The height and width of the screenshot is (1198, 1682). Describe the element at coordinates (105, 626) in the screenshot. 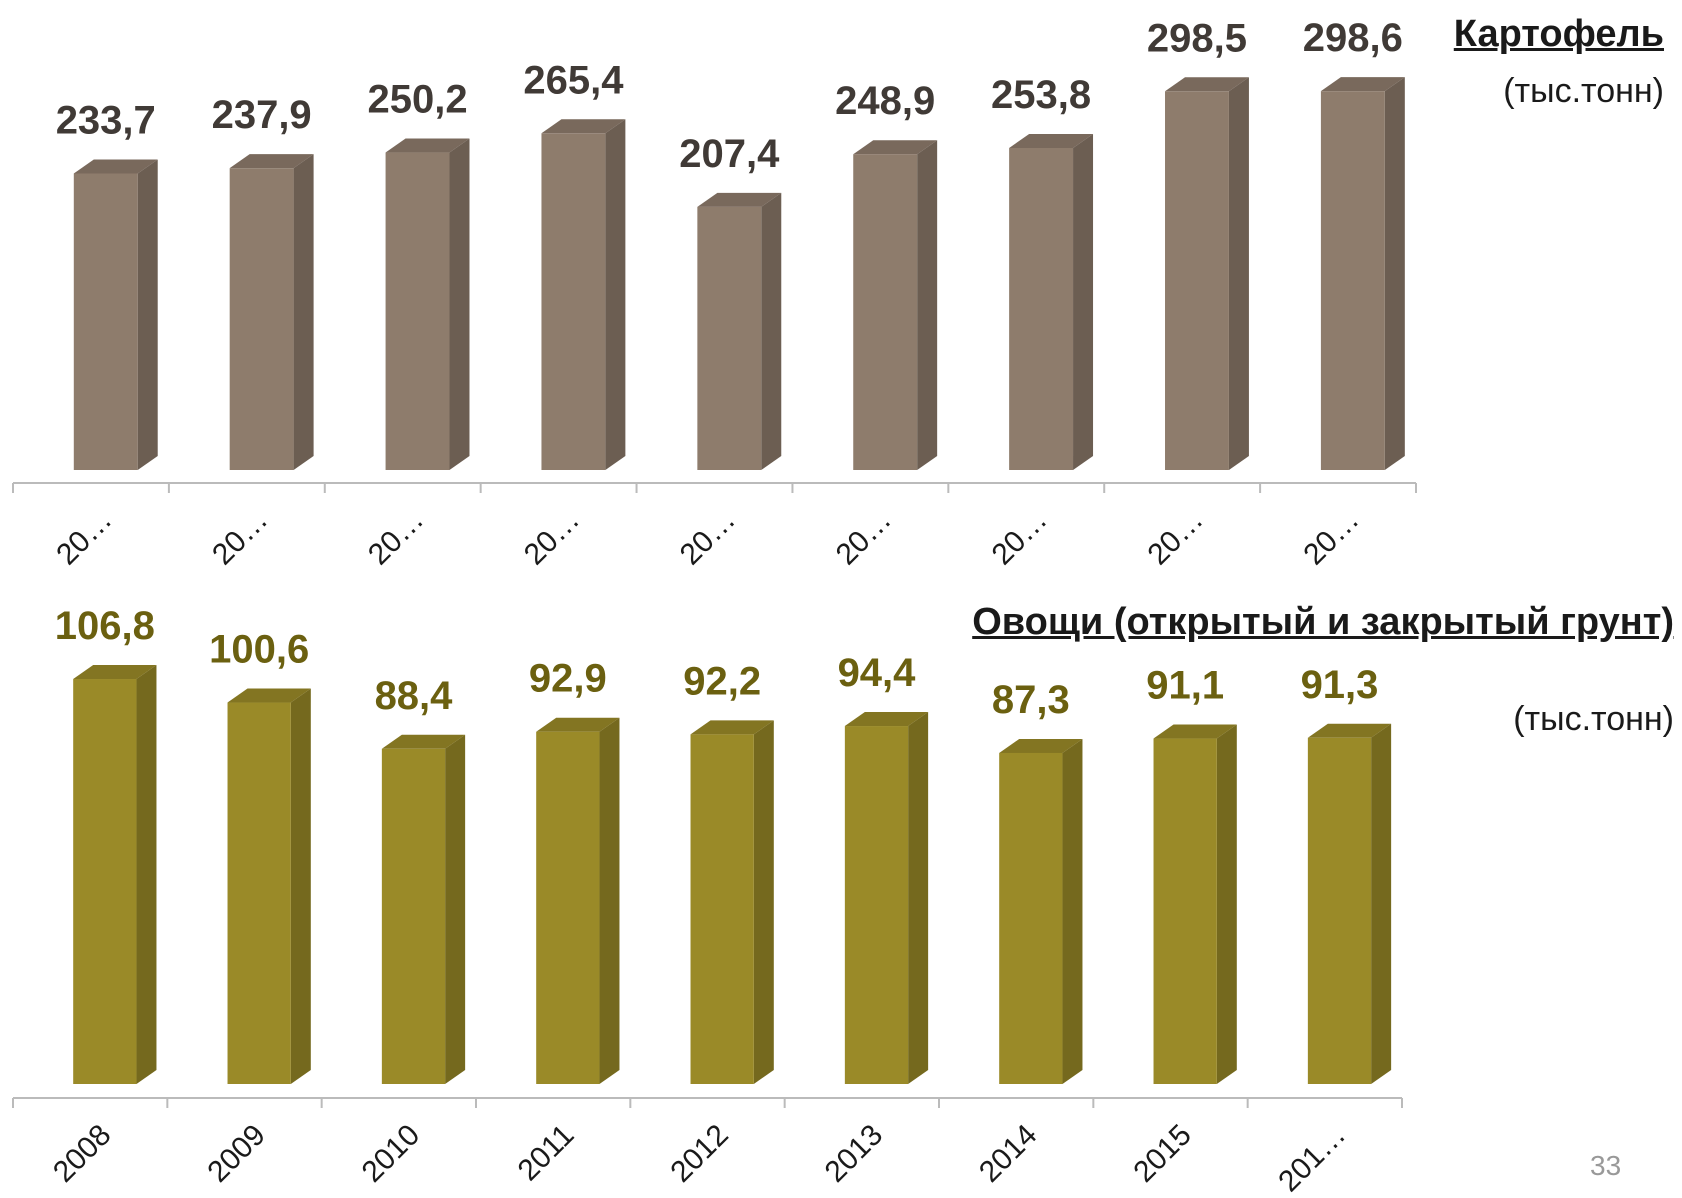

I see `value-label: 106,8` at that location.